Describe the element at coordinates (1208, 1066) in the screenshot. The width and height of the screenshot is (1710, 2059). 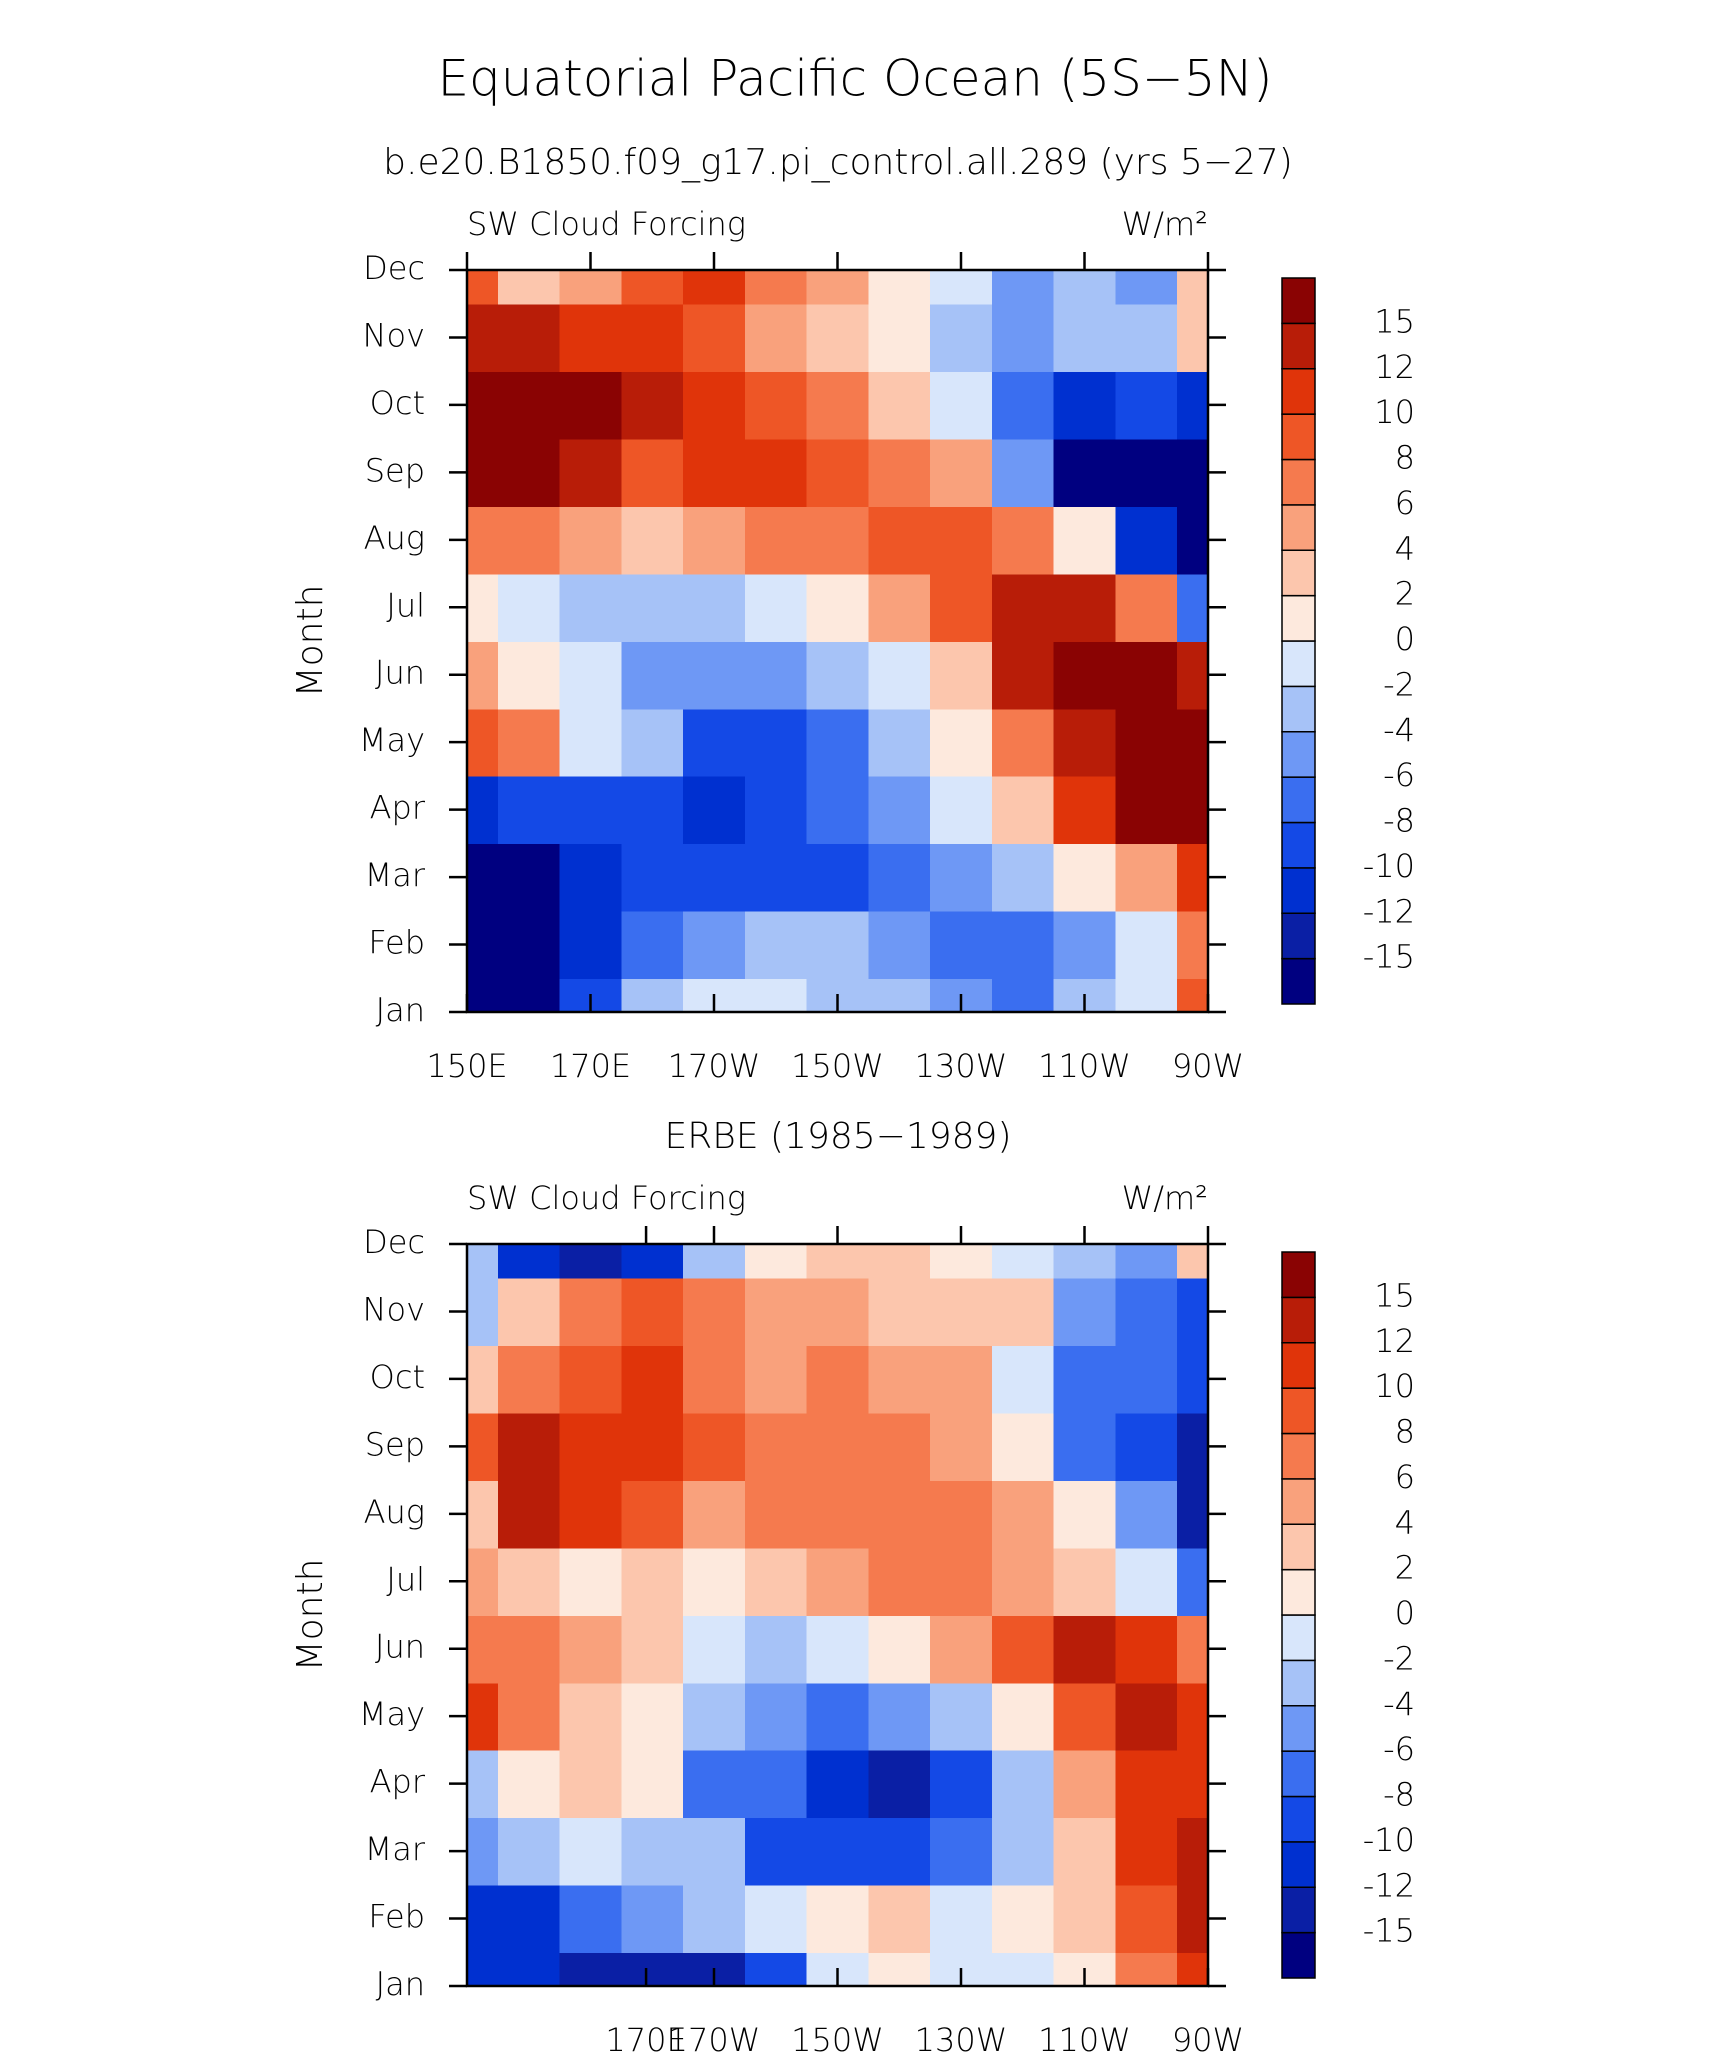
I see `x-tick-label: 90W` at that location.